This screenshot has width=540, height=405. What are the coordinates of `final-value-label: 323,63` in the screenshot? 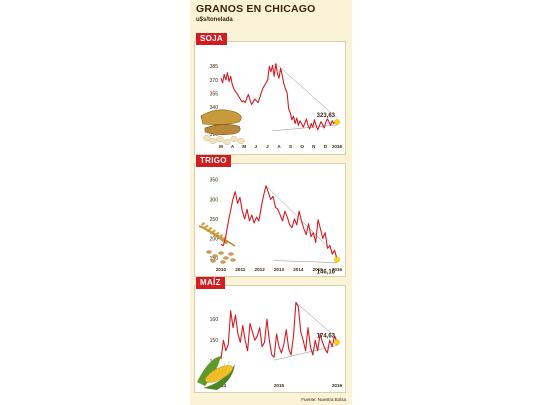 It's located at (326, 116).